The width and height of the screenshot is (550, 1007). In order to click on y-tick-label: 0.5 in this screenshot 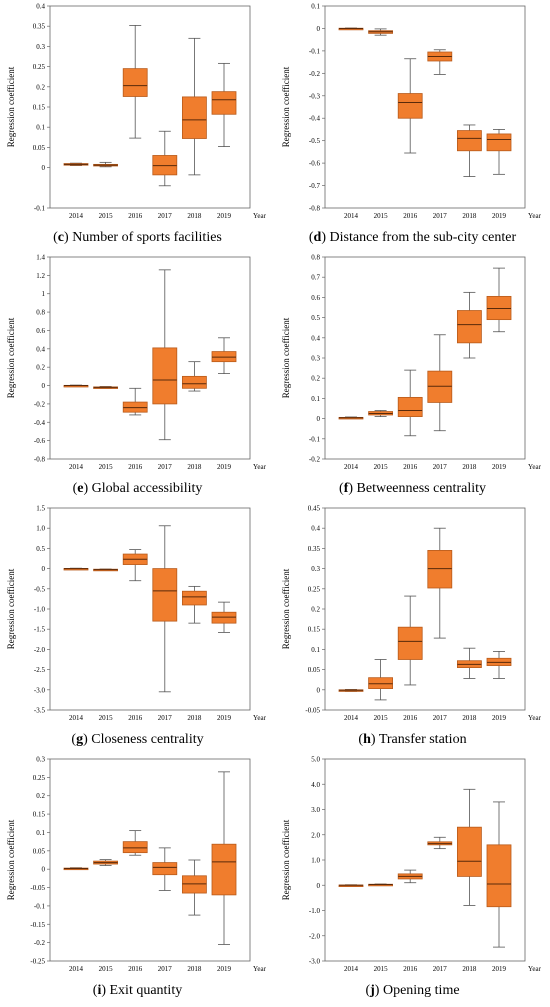, I will do `click(315, 318)`.